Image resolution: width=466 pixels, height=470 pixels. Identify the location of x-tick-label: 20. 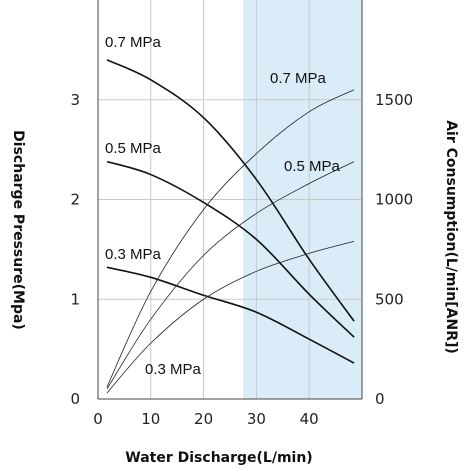
(203, 419).